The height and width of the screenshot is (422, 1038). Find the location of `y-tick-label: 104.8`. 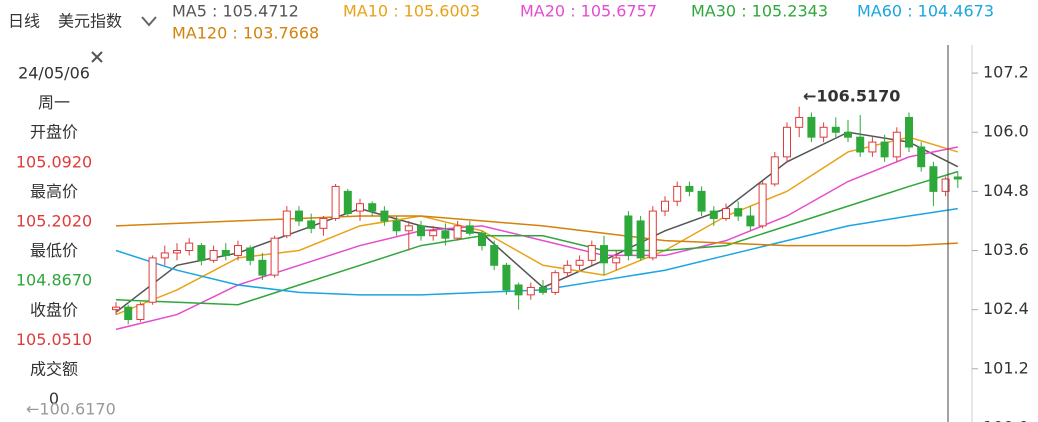

y-tick-label: 104.8 is located at coordinates (1006, 190).